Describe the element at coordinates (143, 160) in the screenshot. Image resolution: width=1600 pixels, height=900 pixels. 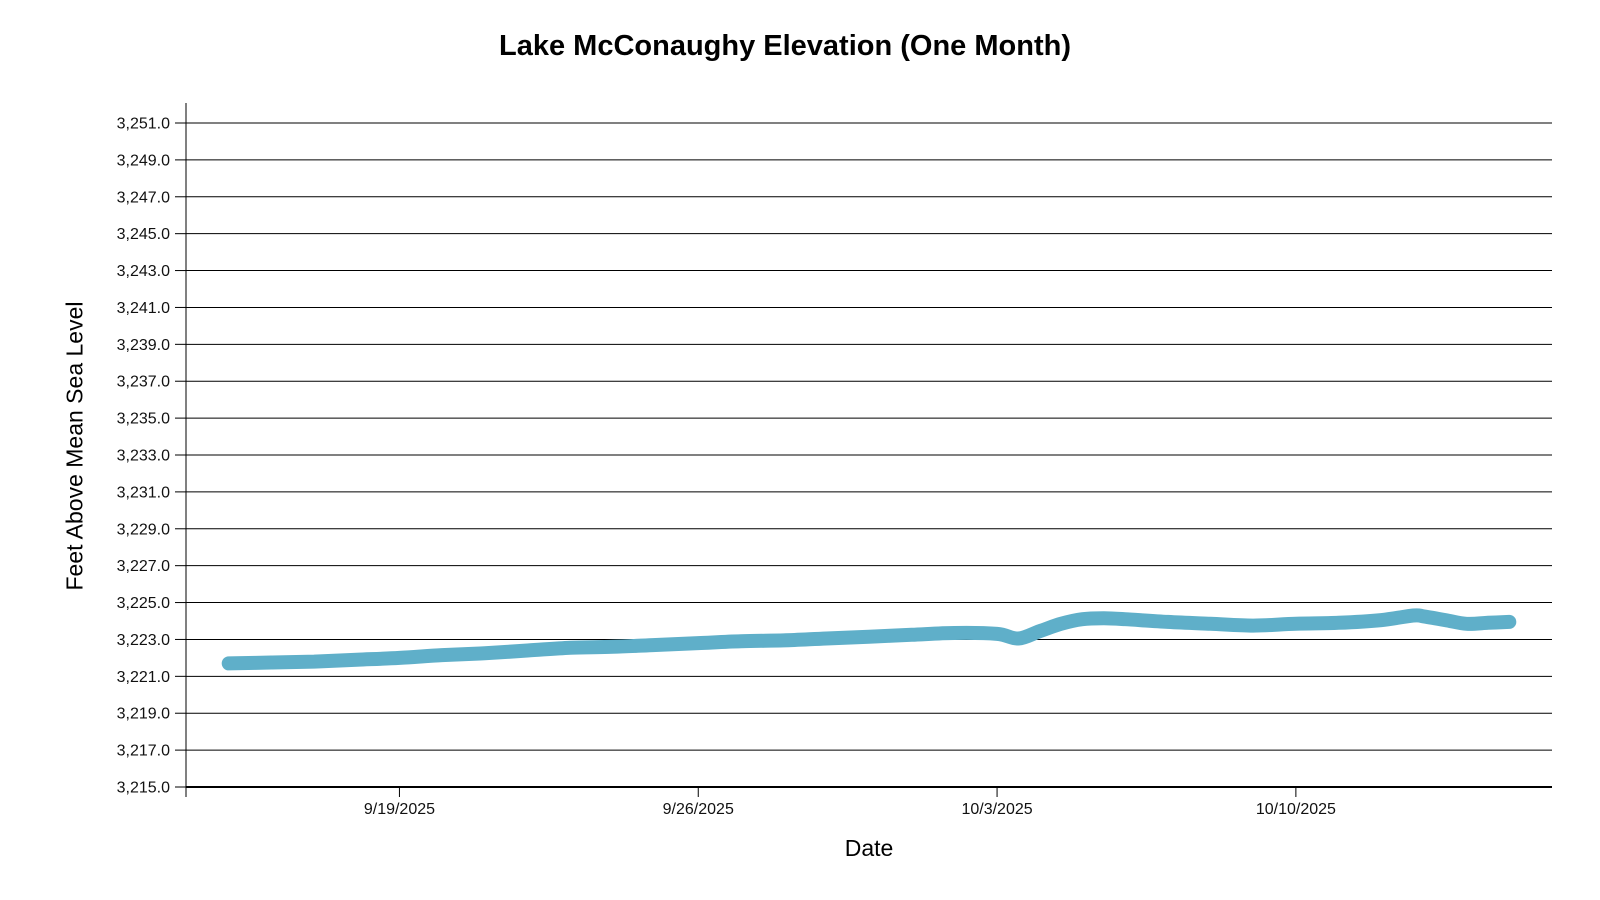
I see `y-tick-label: 3,249.0` at that location.